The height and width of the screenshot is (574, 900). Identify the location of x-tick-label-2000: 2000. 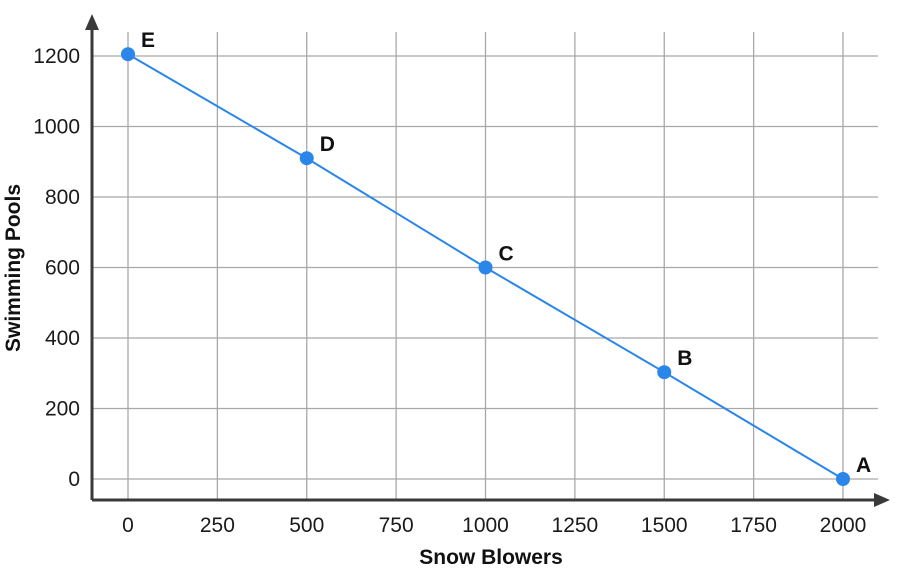
(843, 525).